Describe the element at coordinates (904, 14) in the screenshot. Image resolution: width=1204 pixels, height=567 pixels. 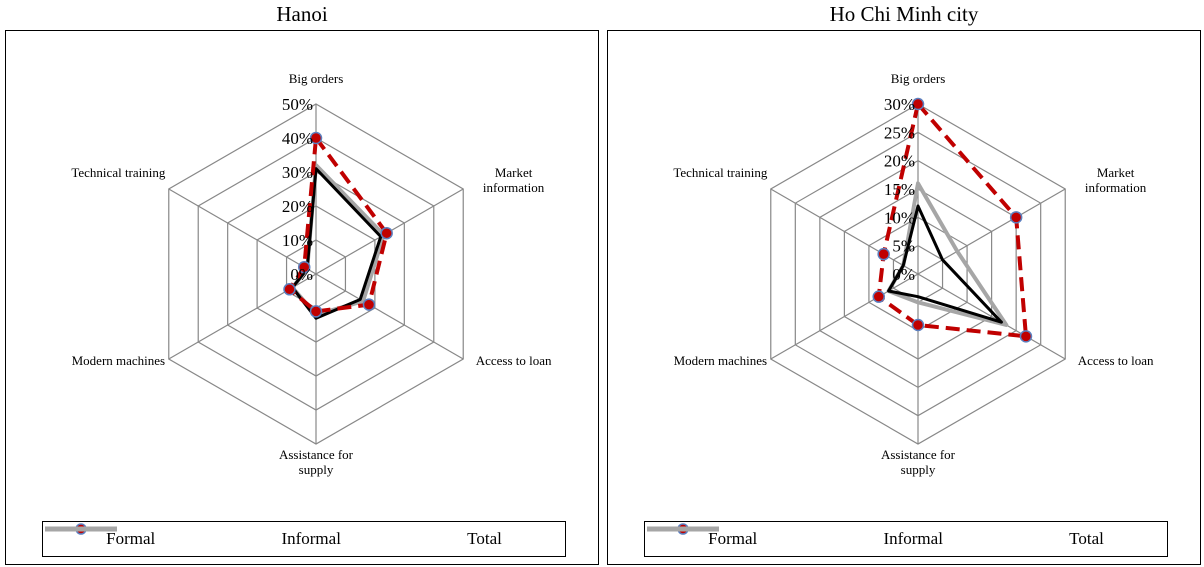
I see `chart-title: Ho Chi Minh city` at that location.